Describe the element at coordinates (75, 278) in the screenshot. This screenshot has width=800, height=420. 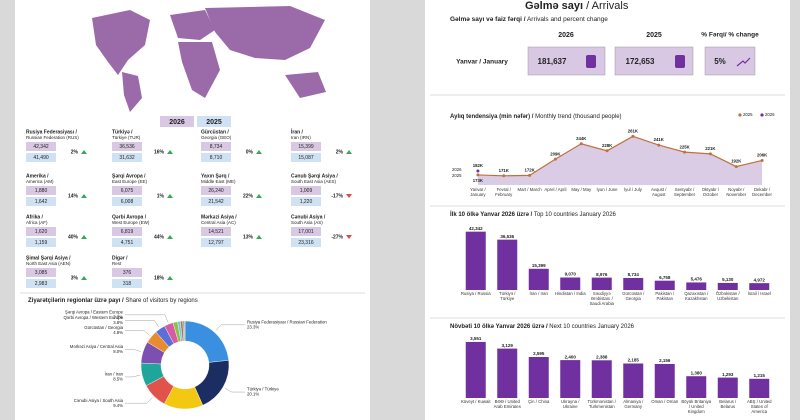
I see `change: 3%` at that location.